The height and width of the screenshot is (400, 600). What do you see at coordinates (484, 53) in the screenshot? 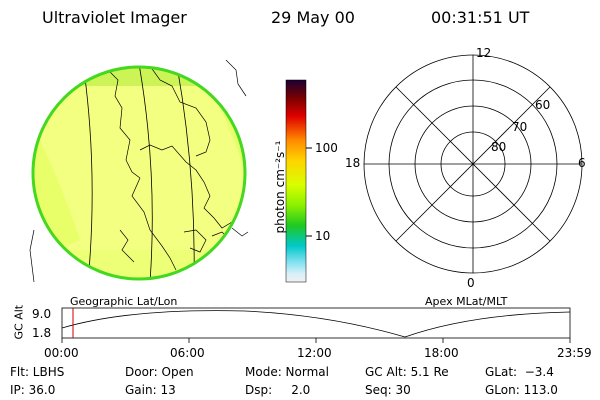
I see `mlt-label-12: 12` at bounding box center [484, 53].